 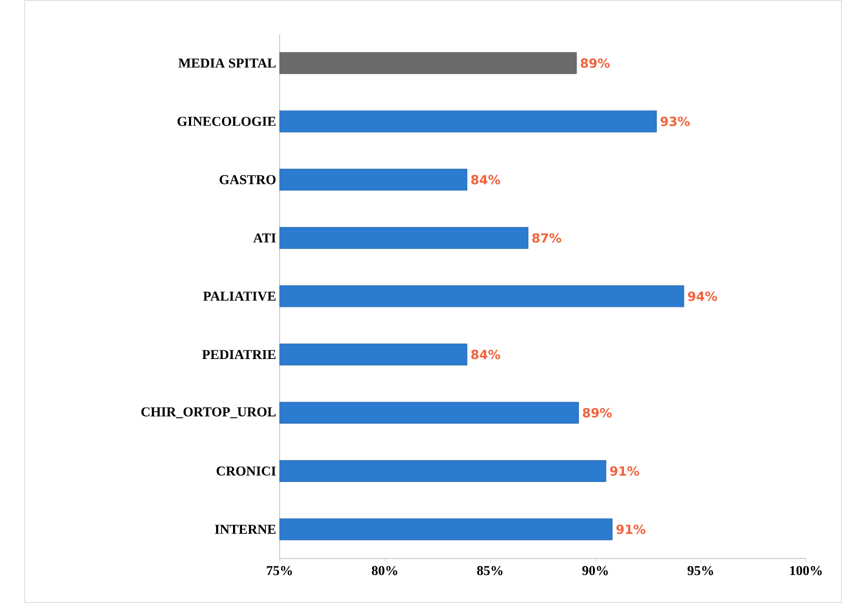 I want to click on x-tick-label: 80%, so click(x=385, y=571).